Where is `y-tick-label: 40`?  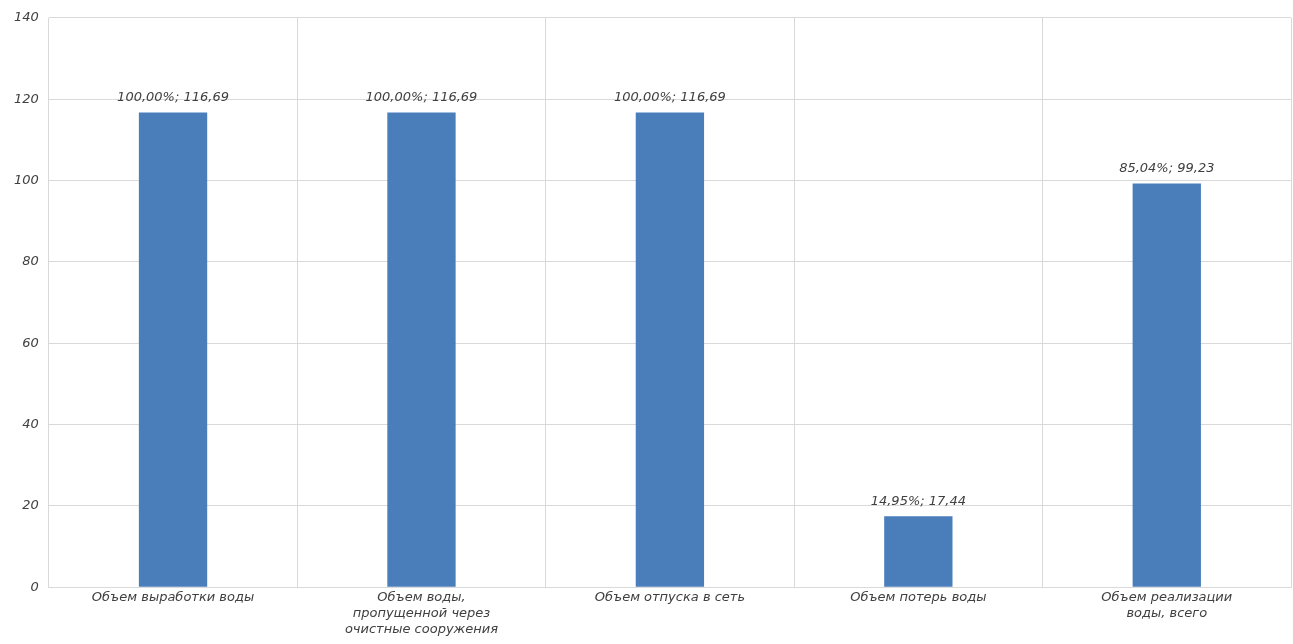
y-tick-label: 40 is located at coordinates (30, 423).